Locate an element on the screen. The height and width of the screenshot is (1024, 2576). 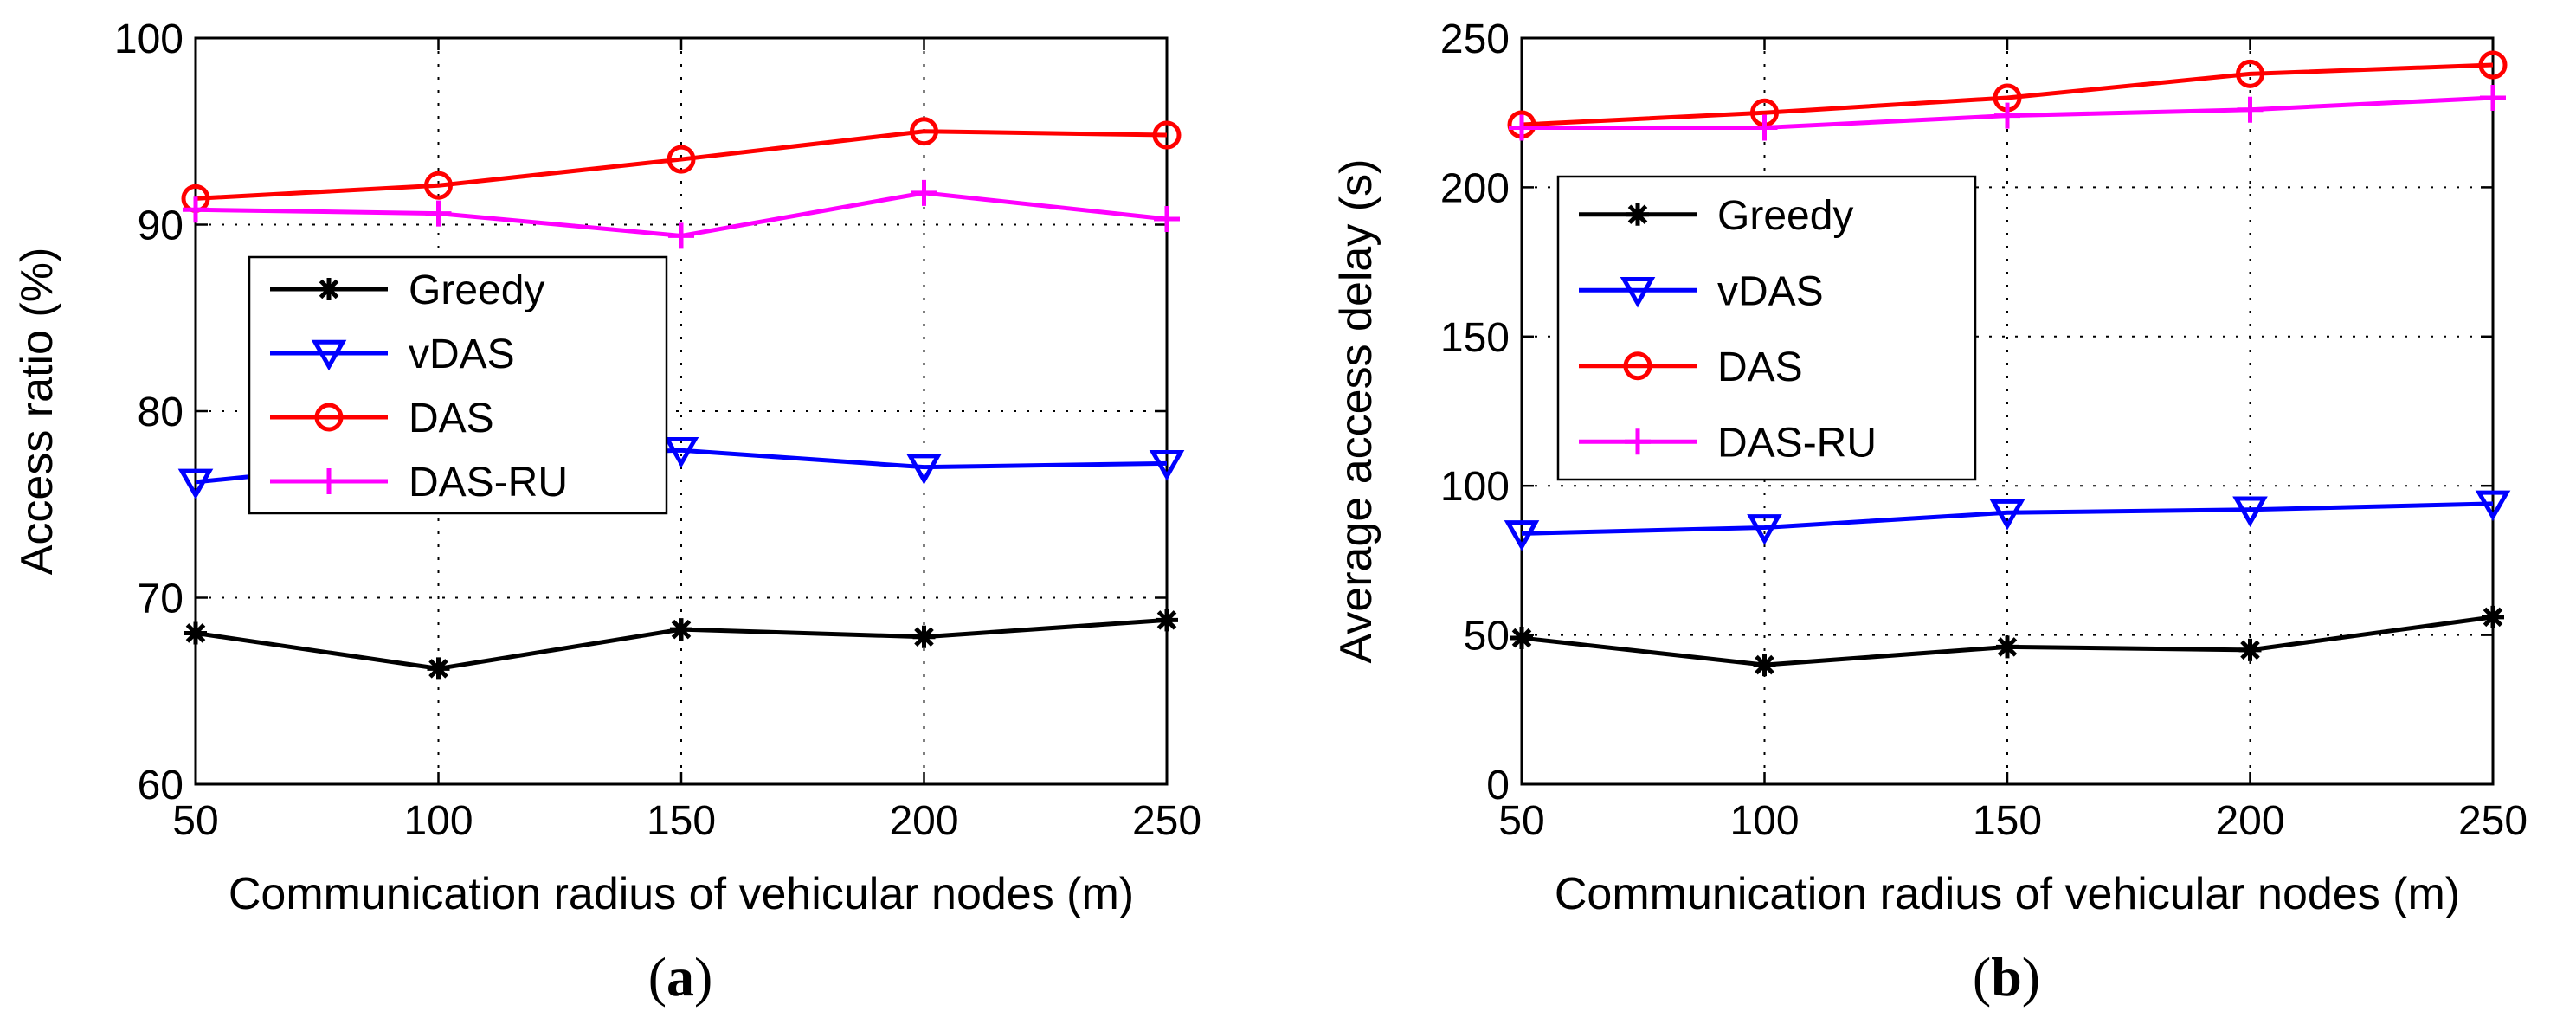
y-tick-label: 70 is located at coordinates (161, 599).